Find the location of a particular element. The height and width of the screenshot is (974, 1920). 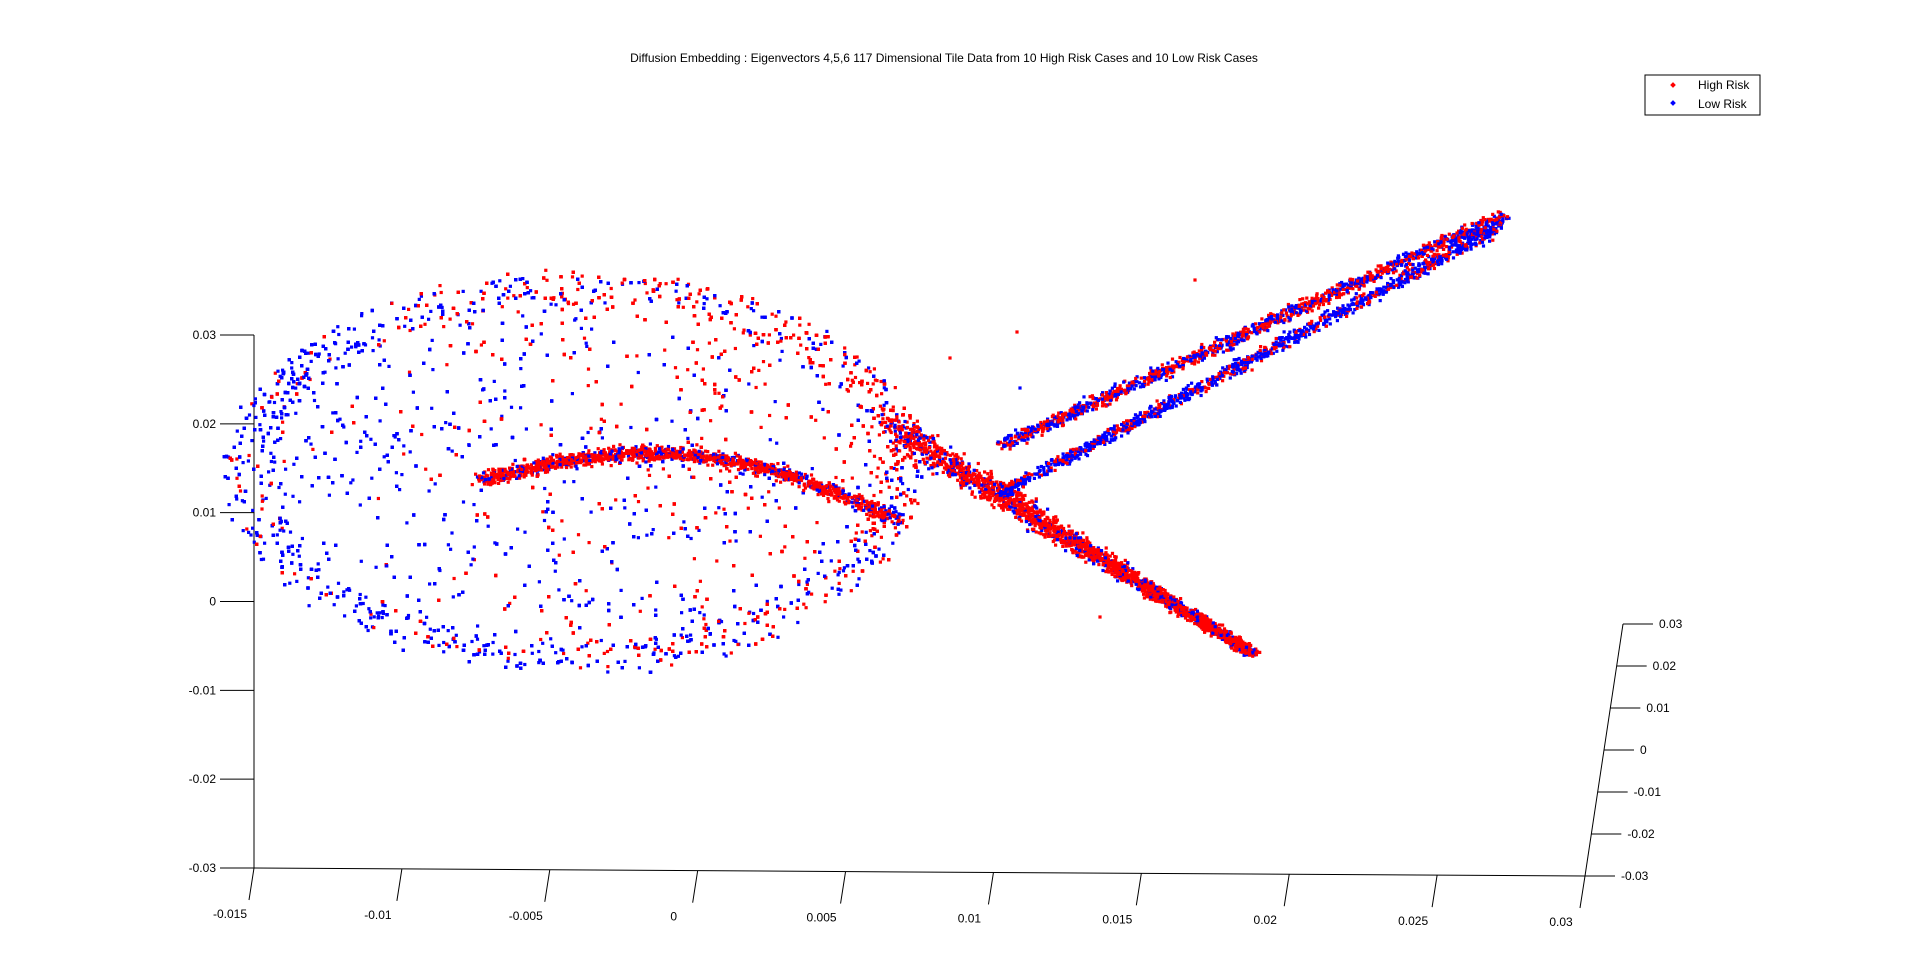

y-tick-label: 0 is located at coordinates (212, 602).